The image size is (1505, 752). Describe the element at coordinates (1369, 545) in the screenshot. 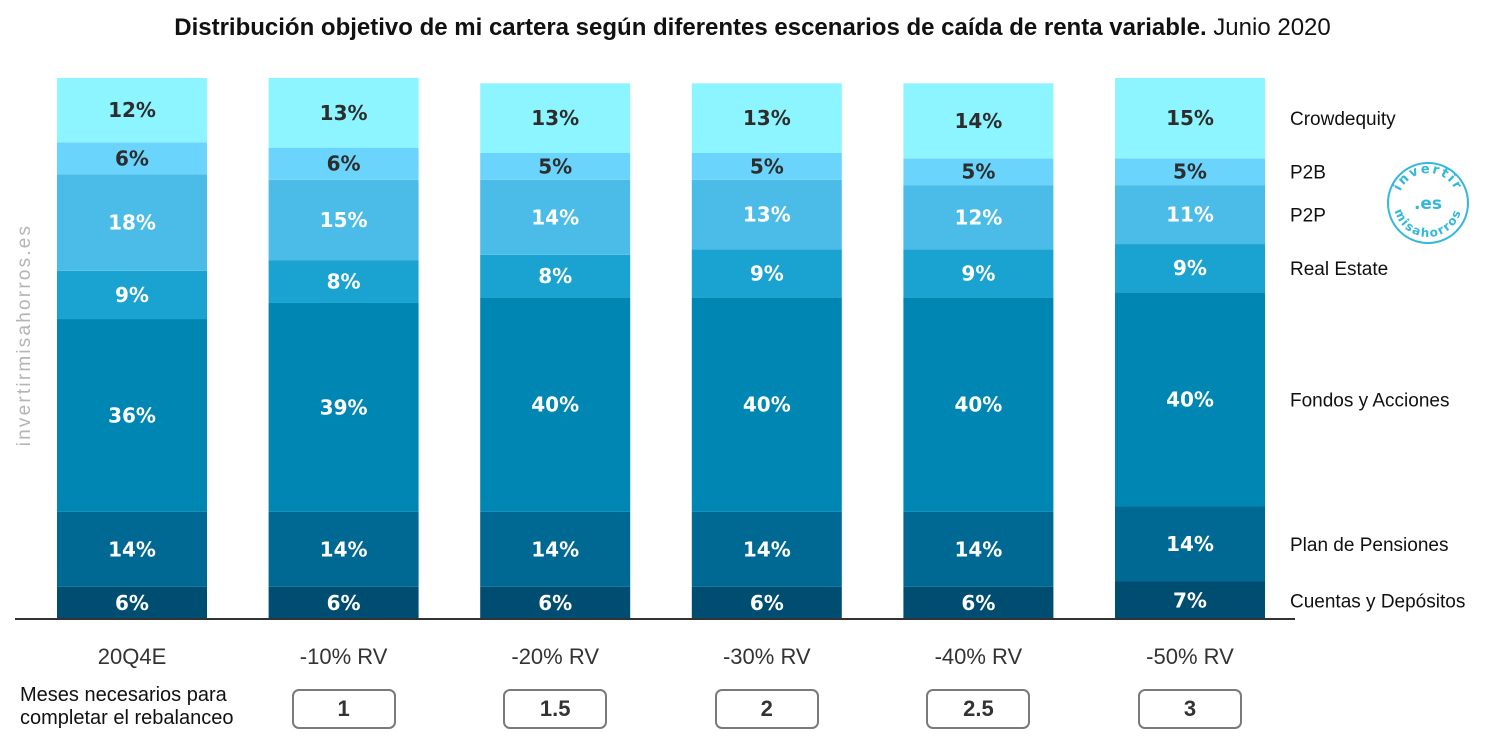

I see `legend-label: Plan de Pensiones` at that location.